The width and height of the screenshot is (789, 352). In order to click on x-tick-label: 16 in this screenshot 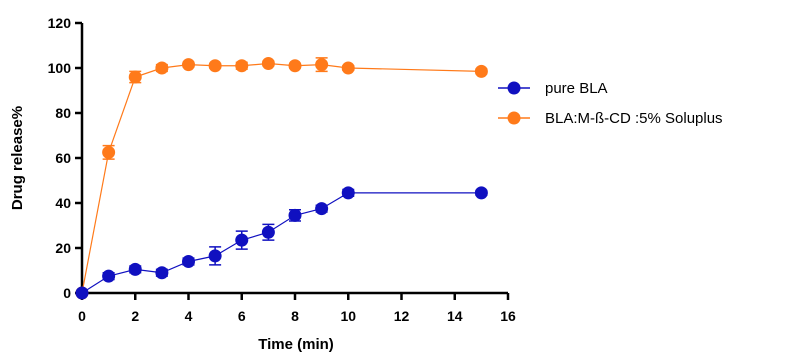, I will do `click(508, 316)`.